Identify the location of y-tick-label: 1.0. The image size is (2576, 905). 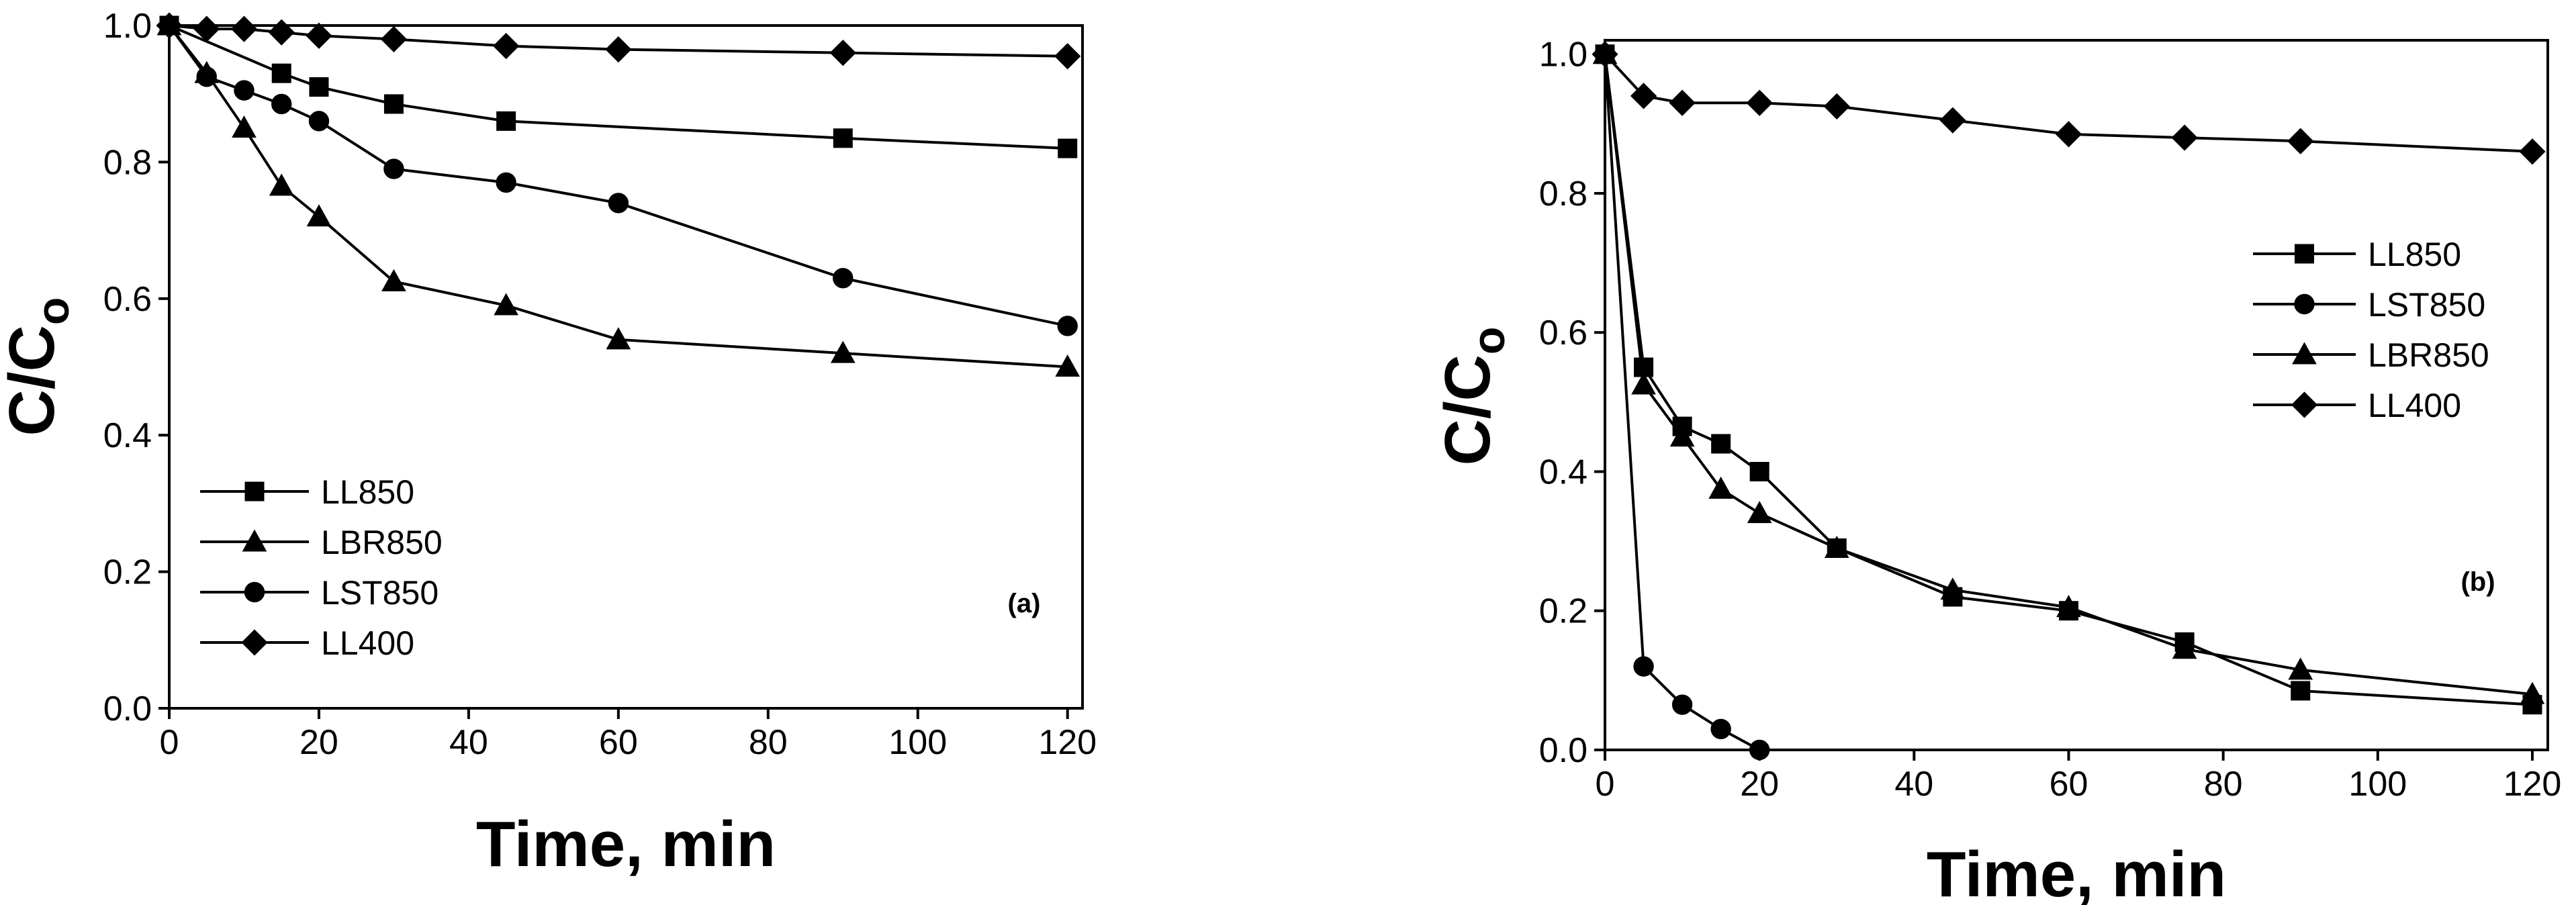
(1563, 55).